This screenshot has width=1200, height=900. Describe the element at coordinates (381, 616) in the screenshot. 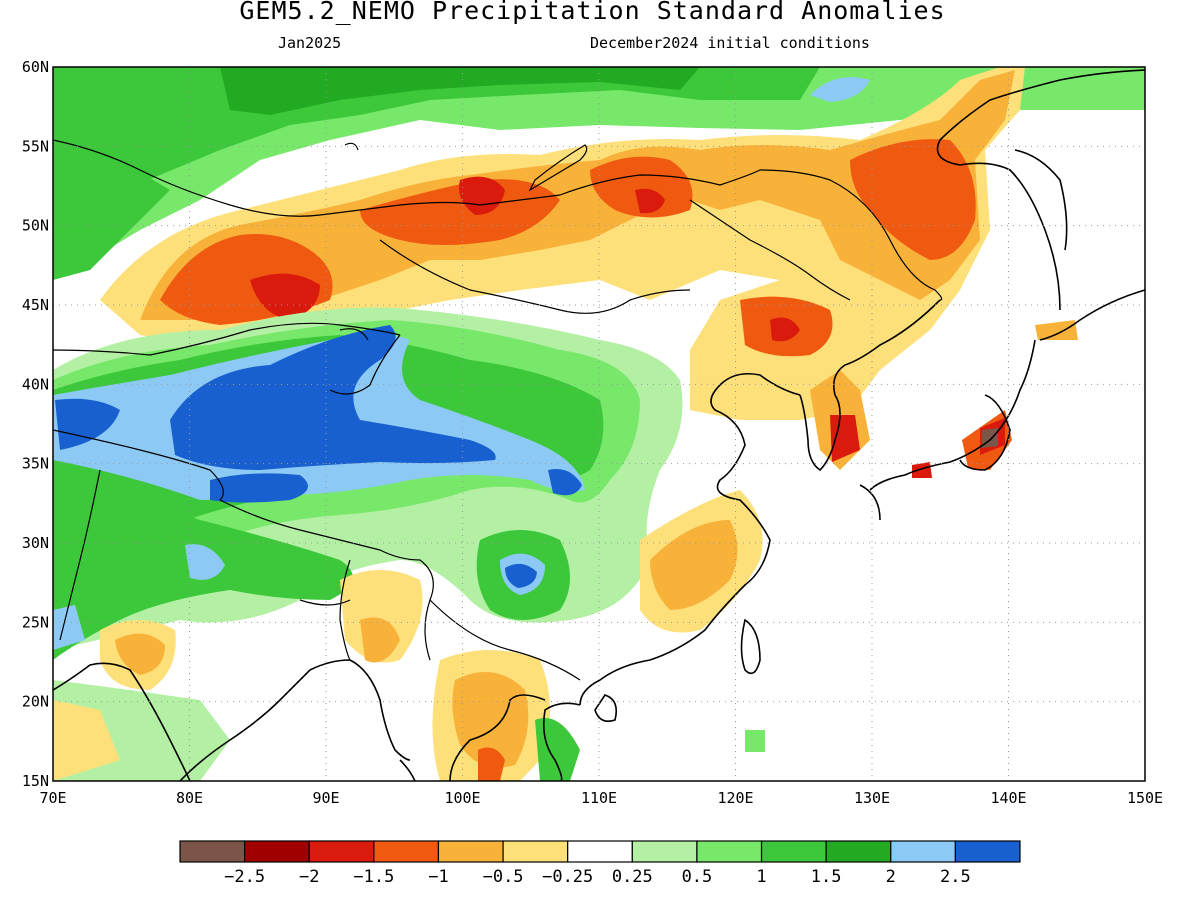

I see `anomaly-patch-burma-light` at that location.